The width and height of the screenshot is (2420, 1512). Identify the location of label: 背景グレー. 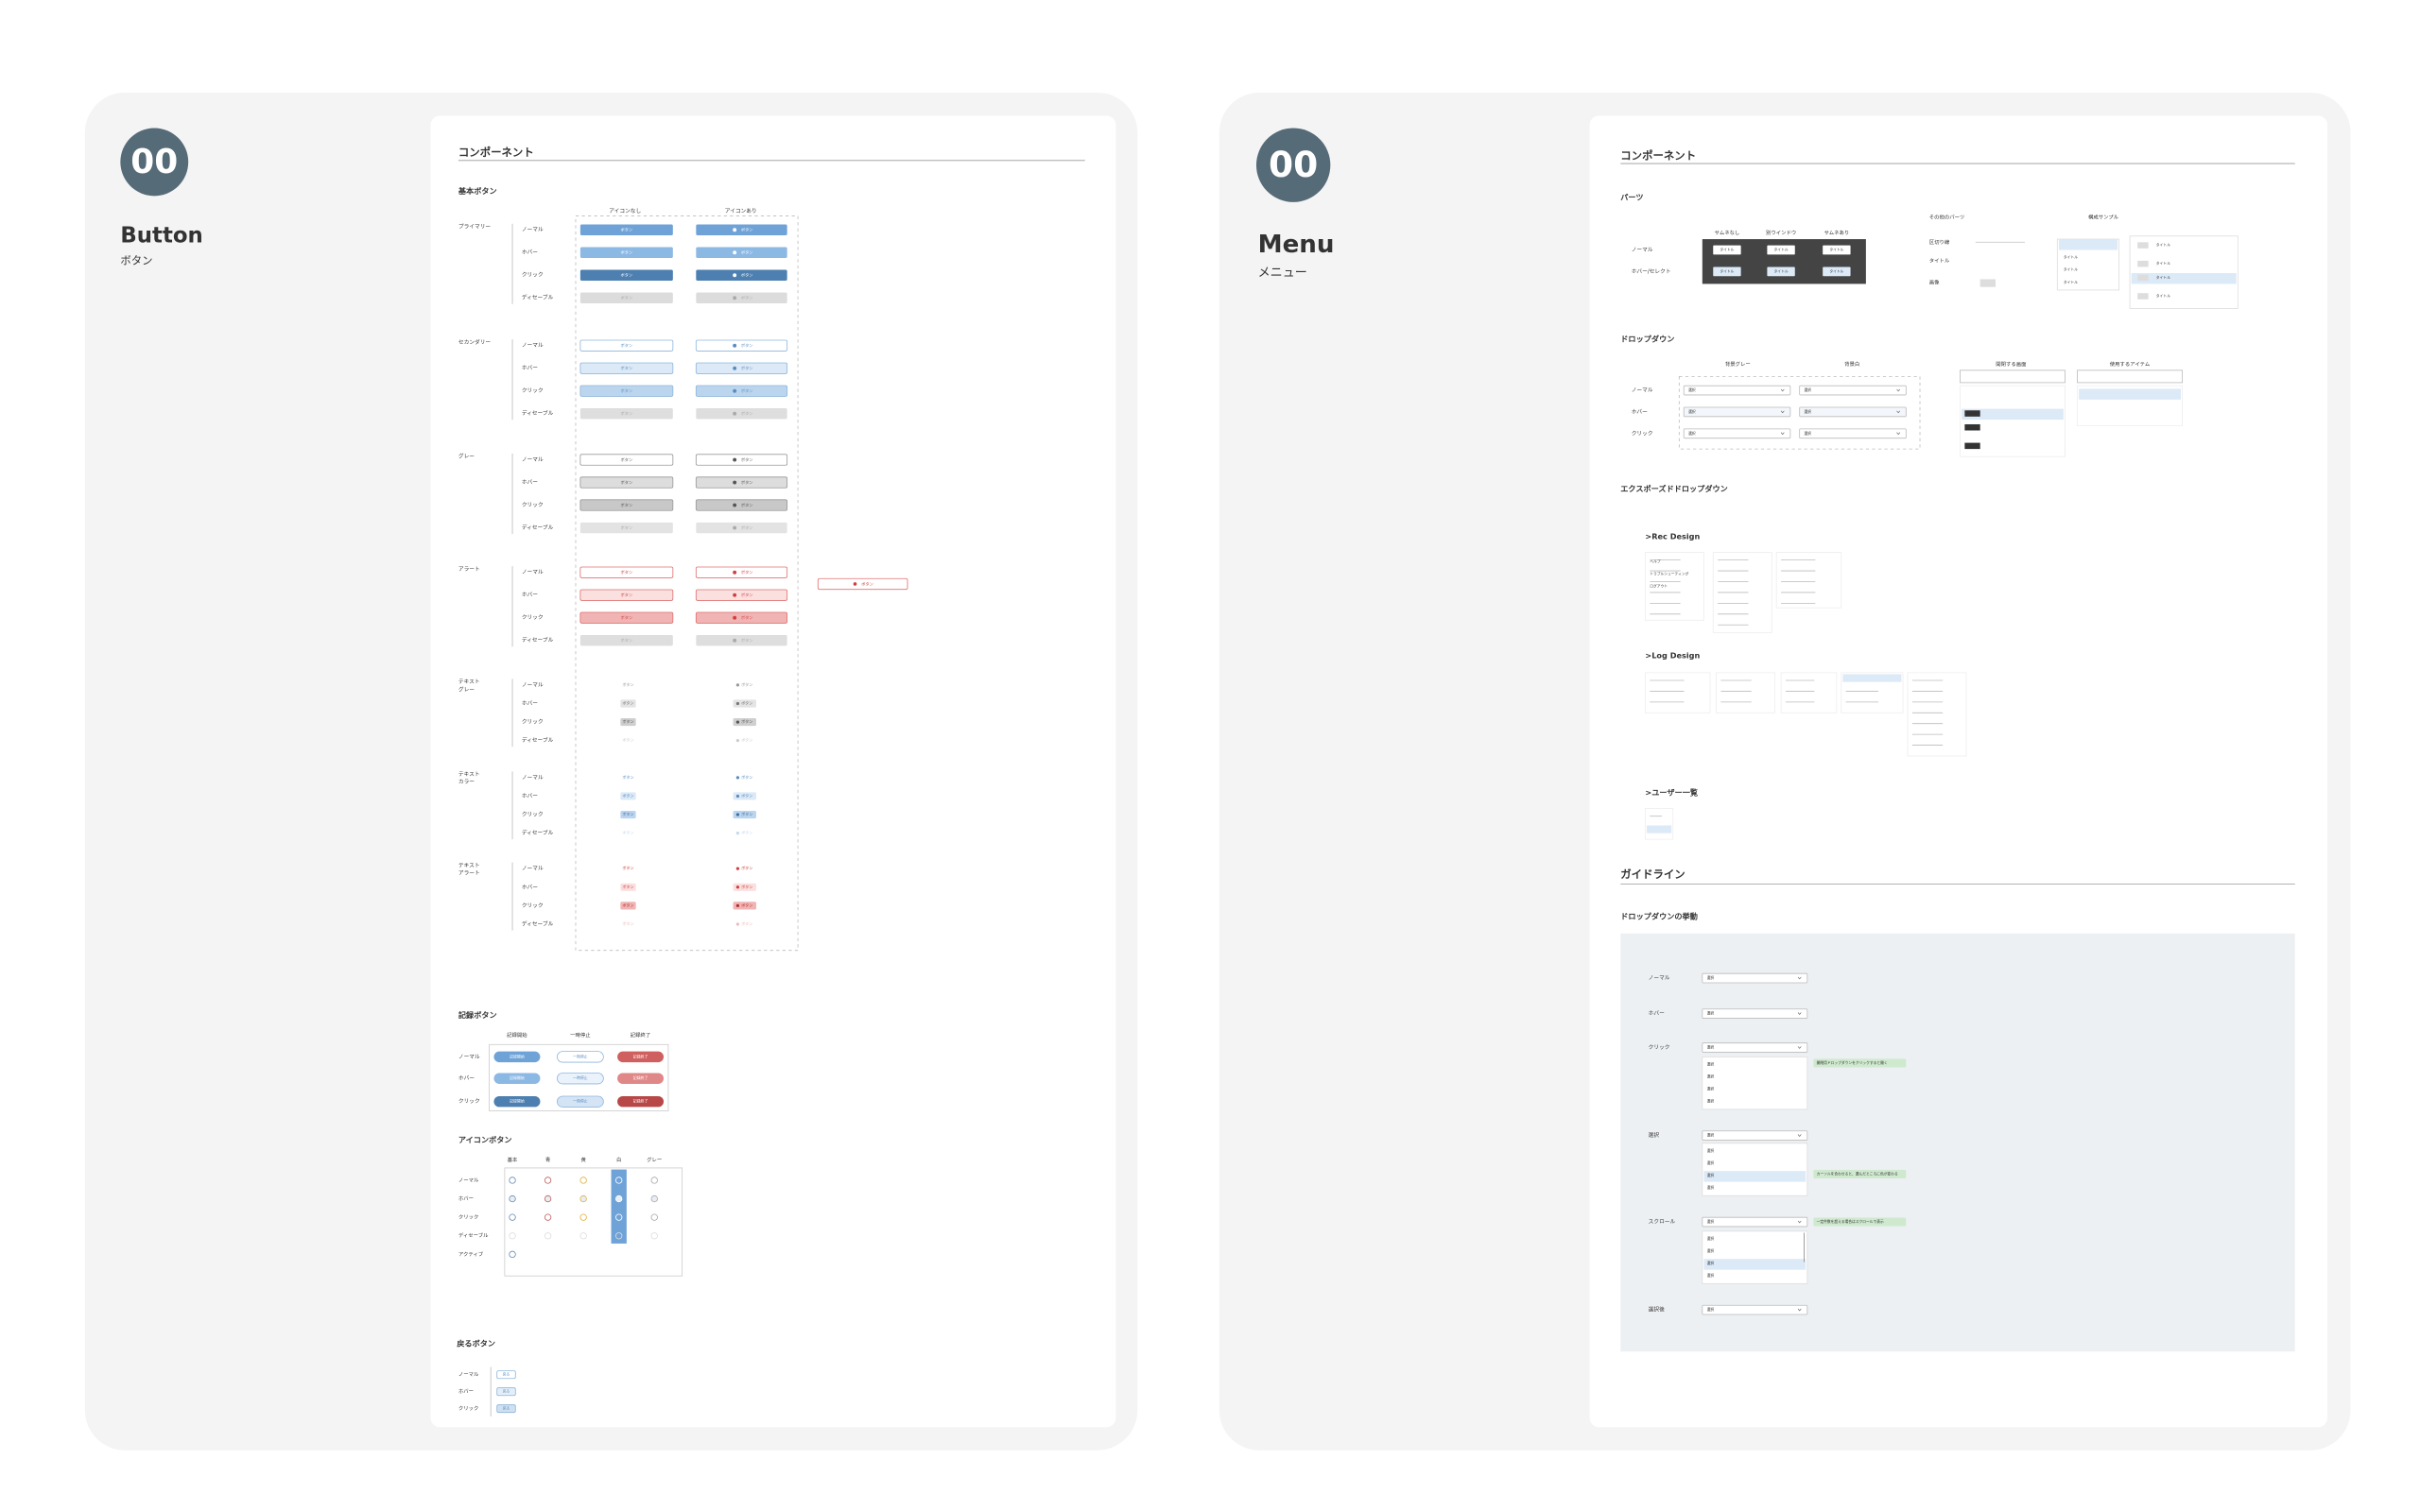
(1738, 364).